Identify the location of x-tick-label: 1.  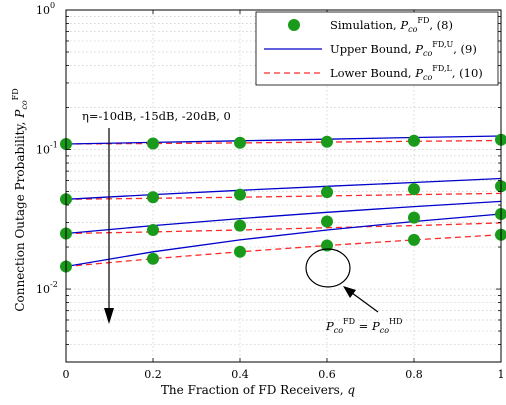
(501, 374).